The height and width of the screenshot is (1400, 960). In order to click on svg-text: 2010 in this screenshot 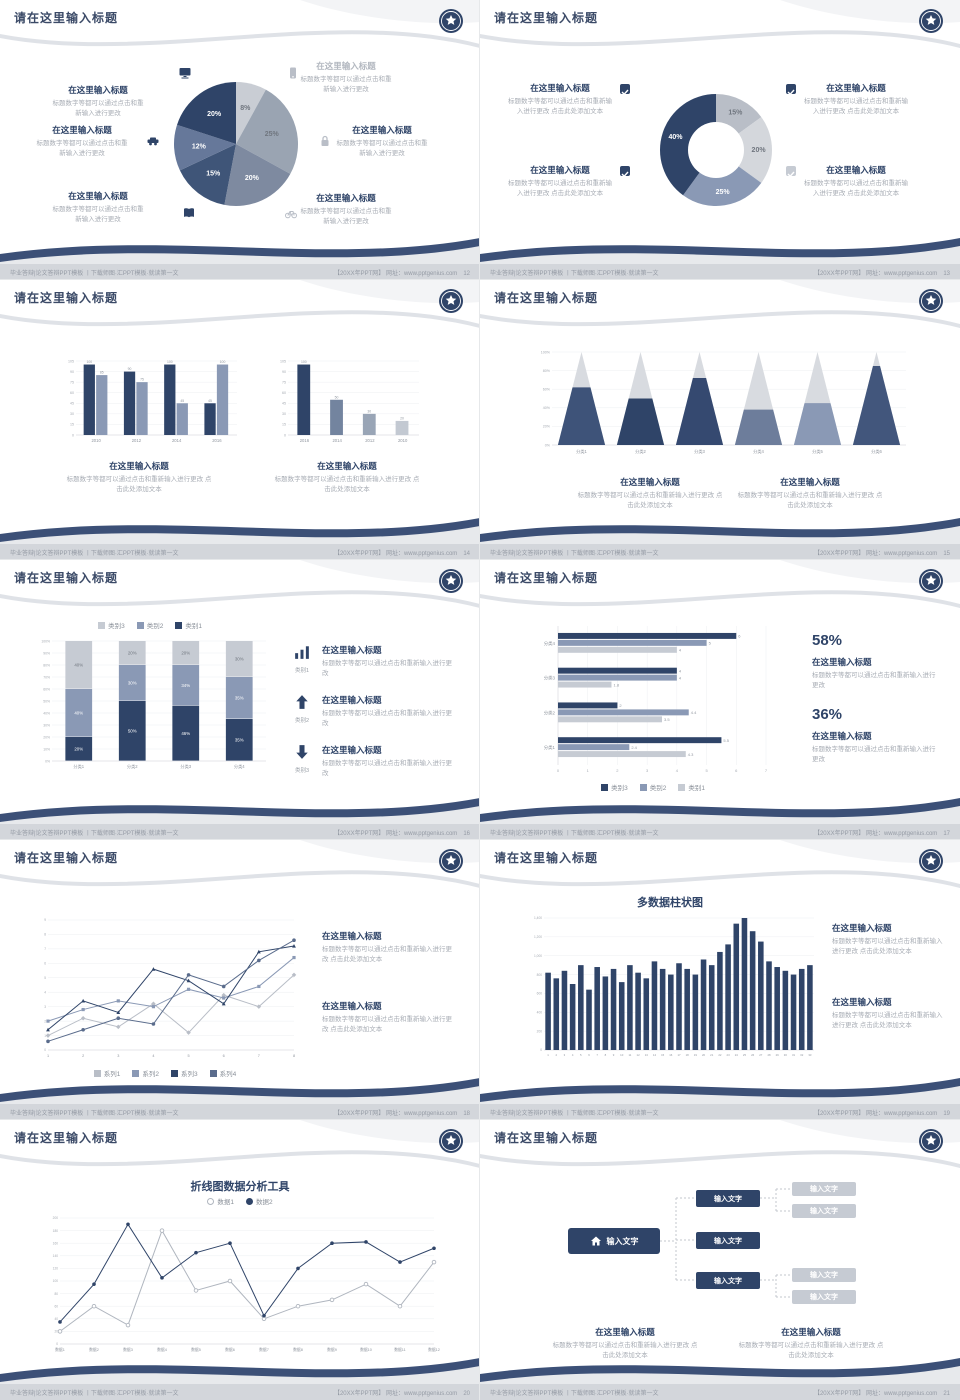, I will do `click(403, 440)`.